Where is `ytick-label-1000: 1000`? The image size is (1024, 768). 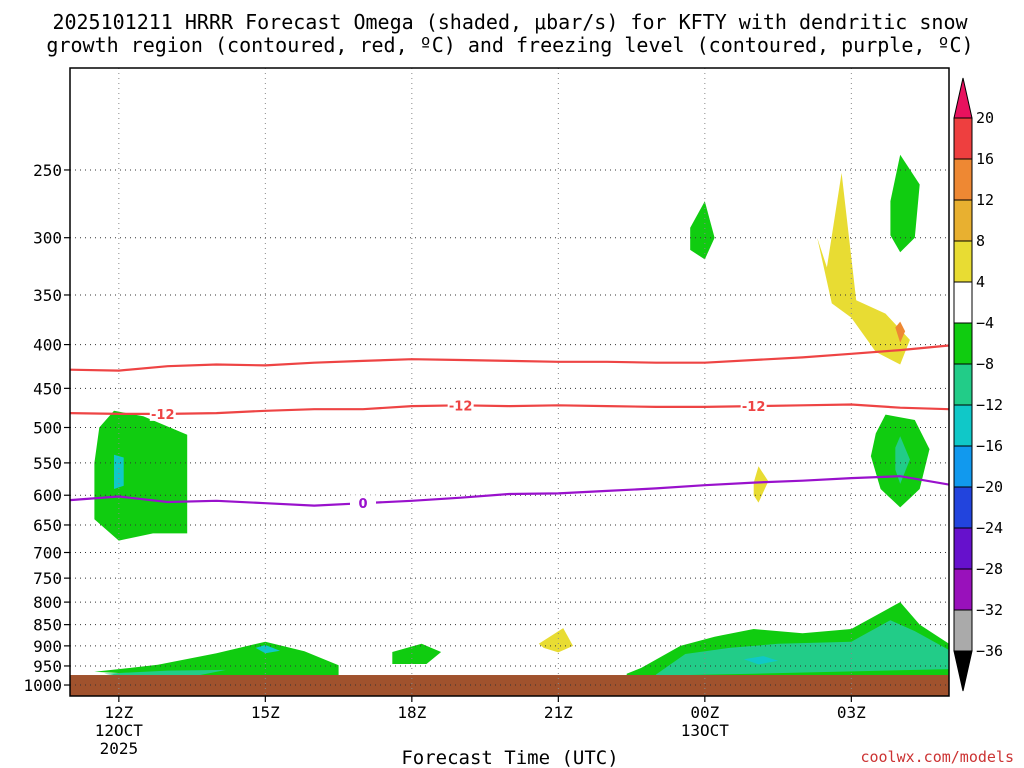 ytick-label-1000: 1000 is located at coordinates (42, 685).